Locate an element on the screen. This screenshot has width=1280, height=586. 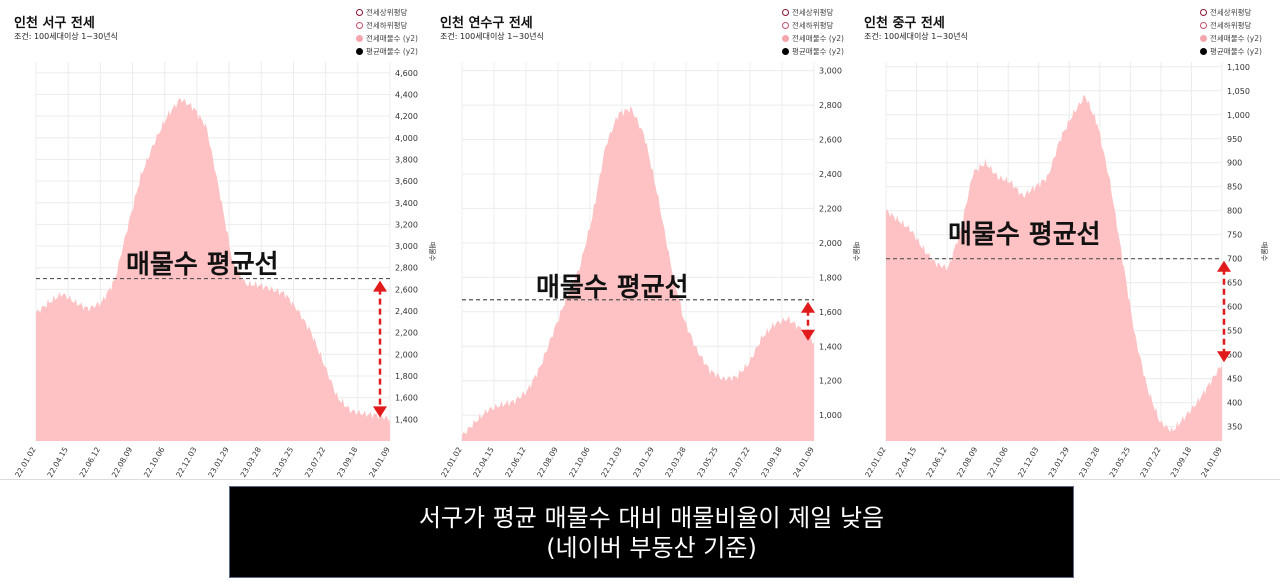
y-tick-label: 800 is located at coordinates (1234, 211).